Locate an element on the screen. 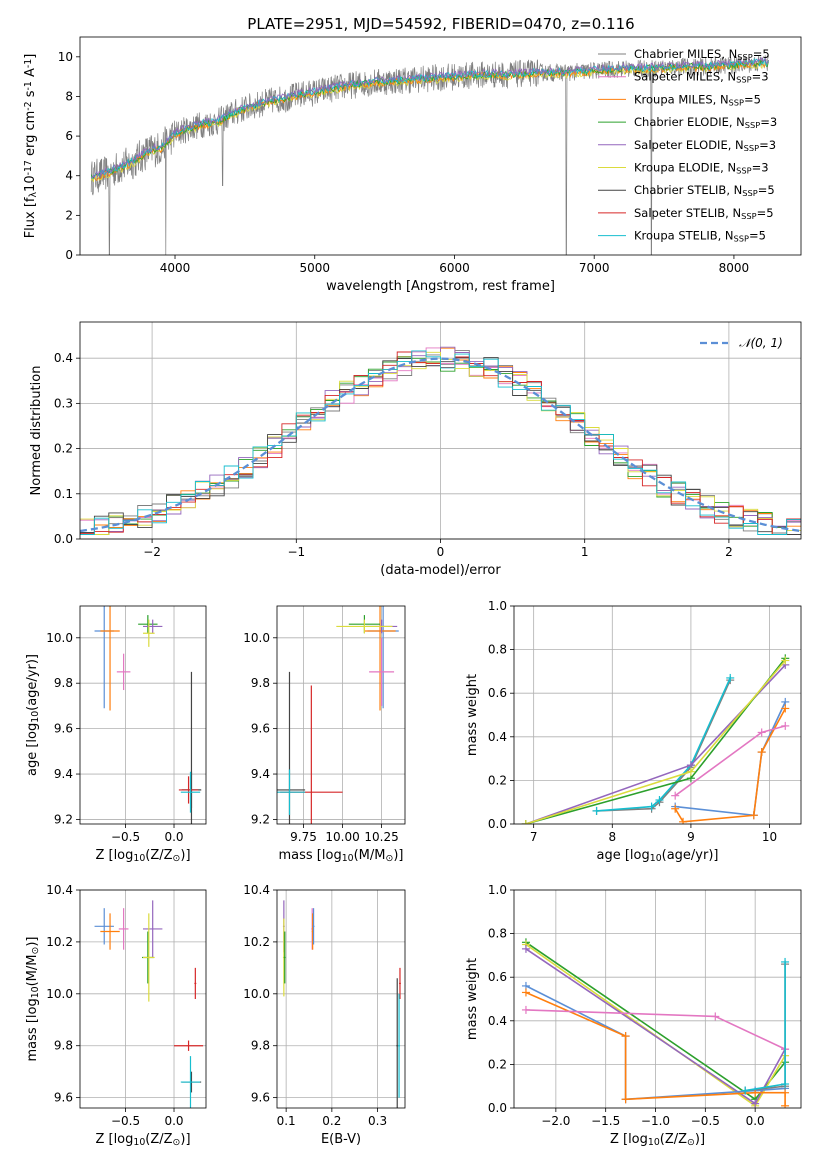  y-tick-label: 10 is located at coordinates (65, 57).